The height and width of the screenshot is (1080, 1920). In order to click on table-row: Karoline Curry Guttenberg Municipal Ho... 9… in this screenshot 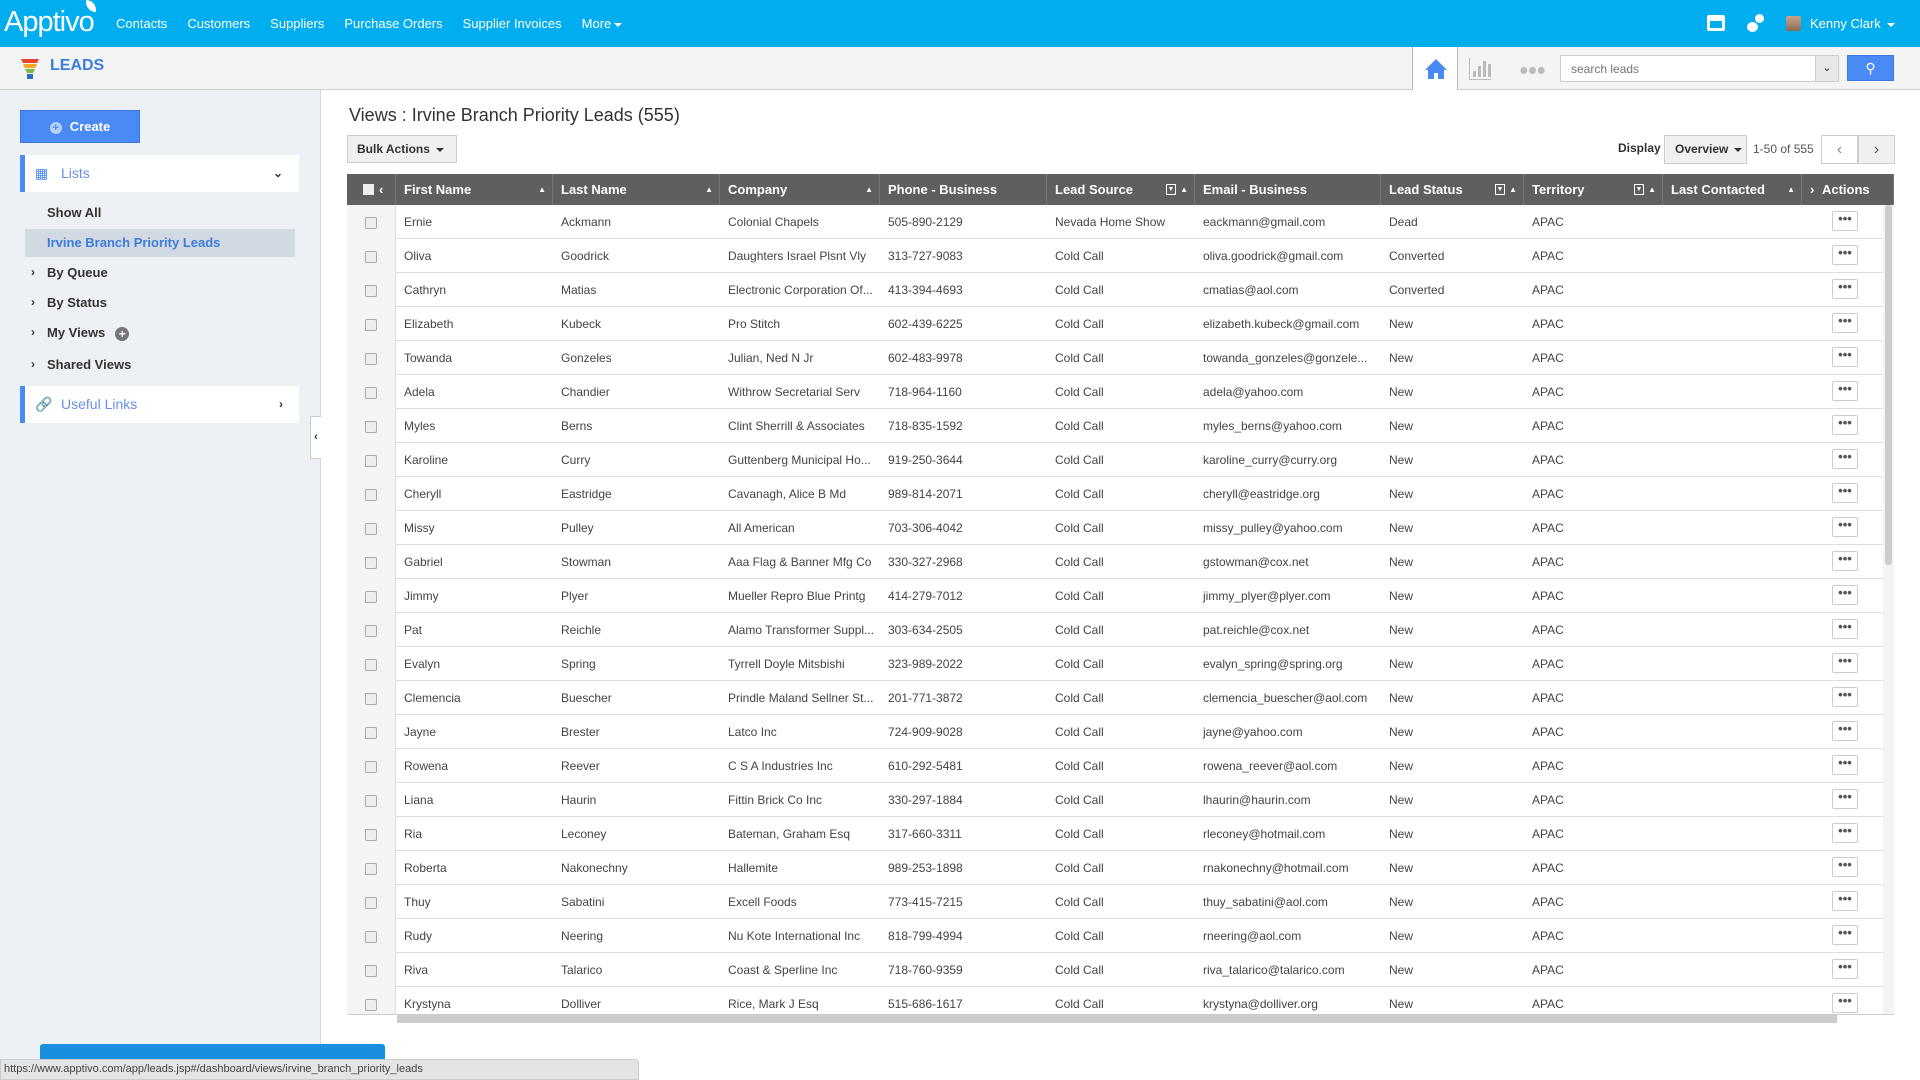, I will do `click(1120, 460)`.